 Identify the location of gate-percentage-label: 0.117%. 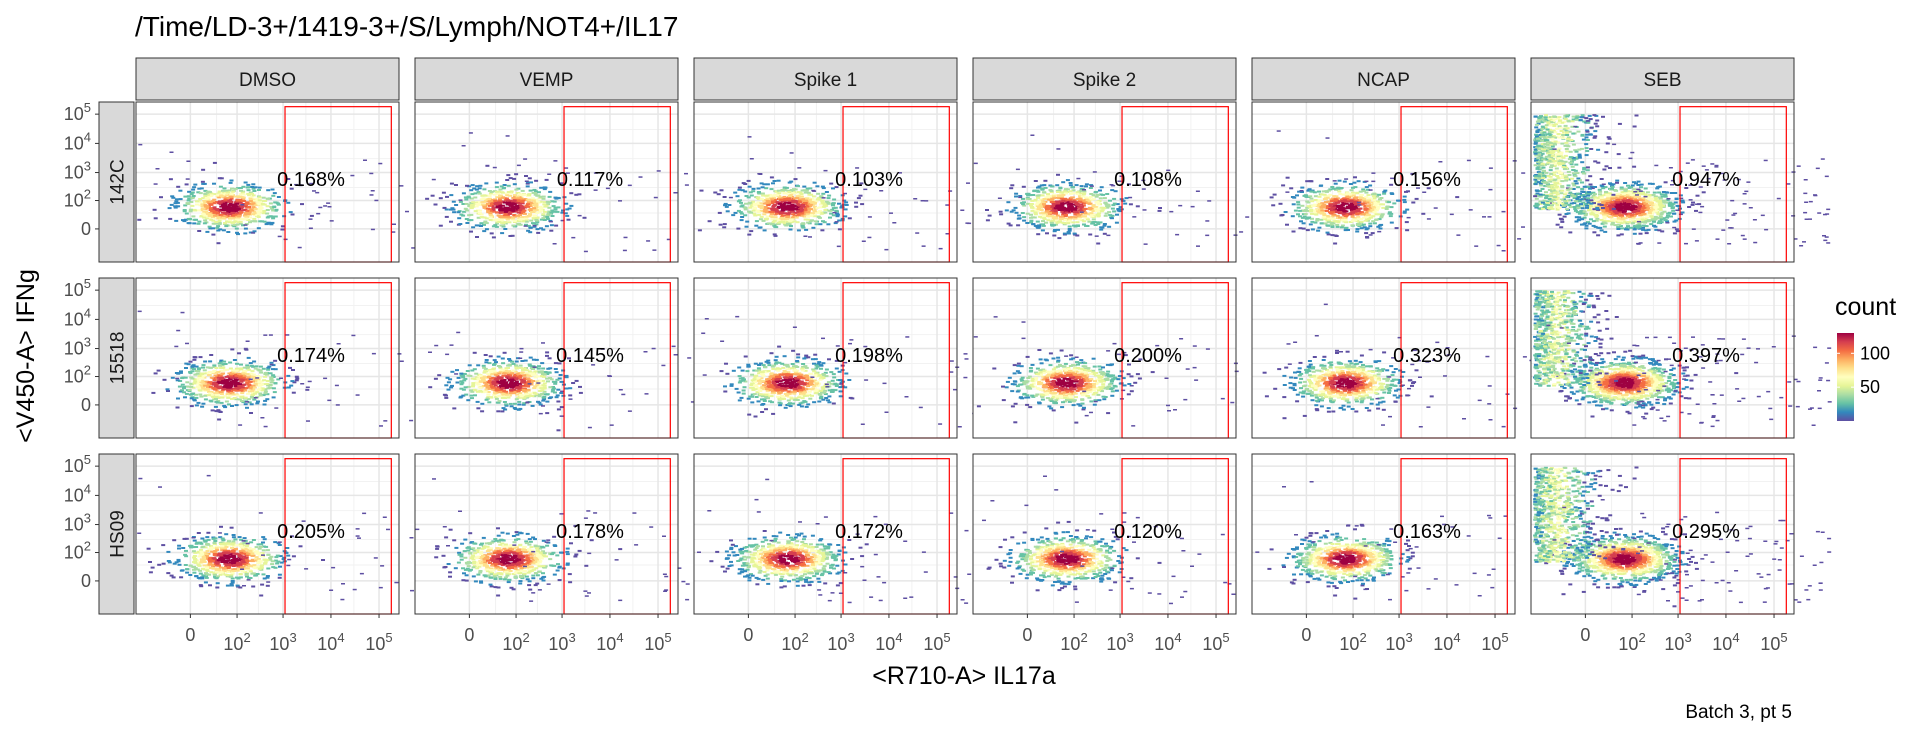
(590, 180).